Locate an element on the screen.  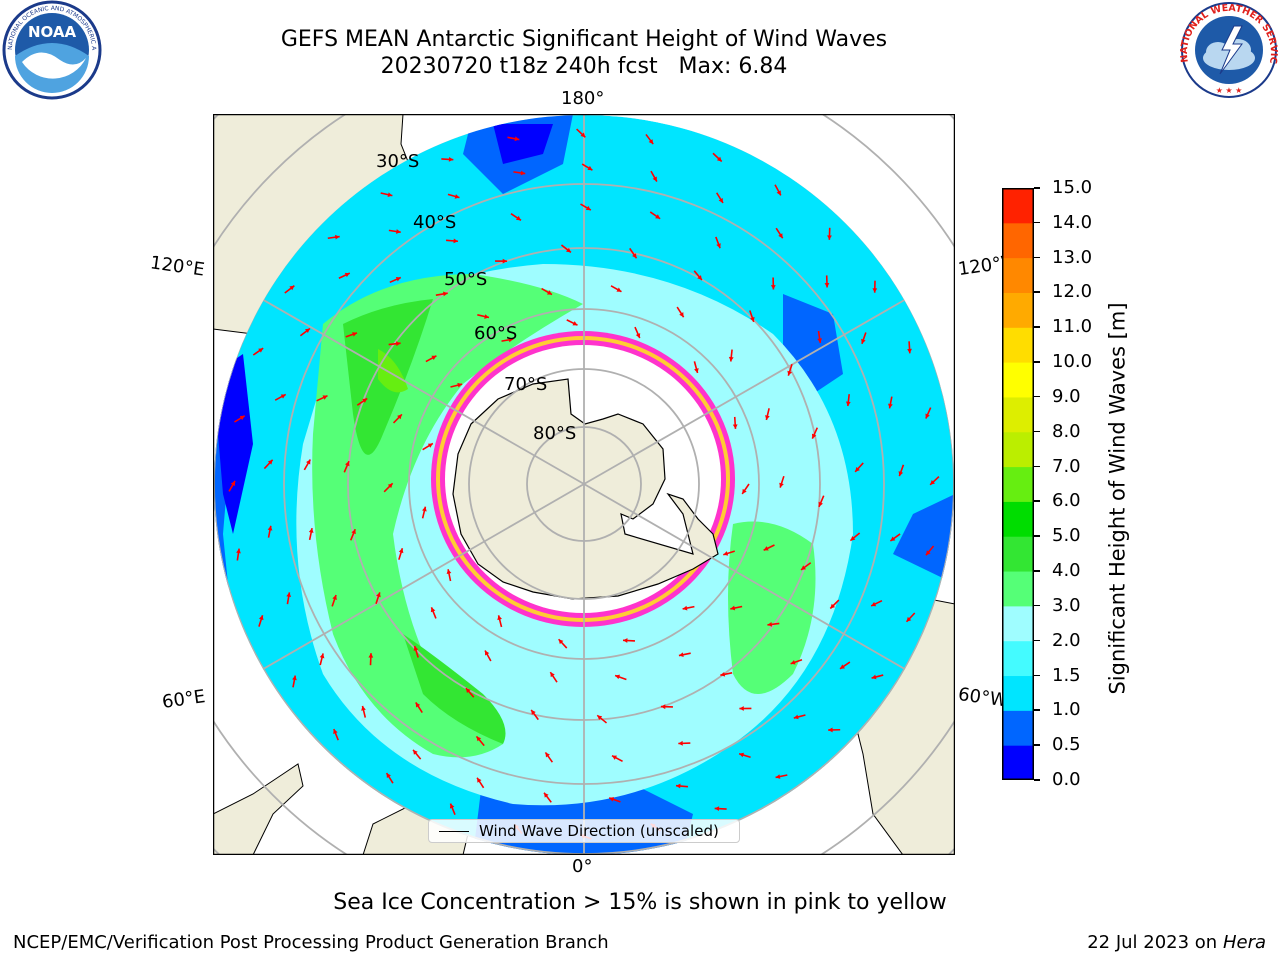
legend-line-swatch is located at coordinates (454, 831).